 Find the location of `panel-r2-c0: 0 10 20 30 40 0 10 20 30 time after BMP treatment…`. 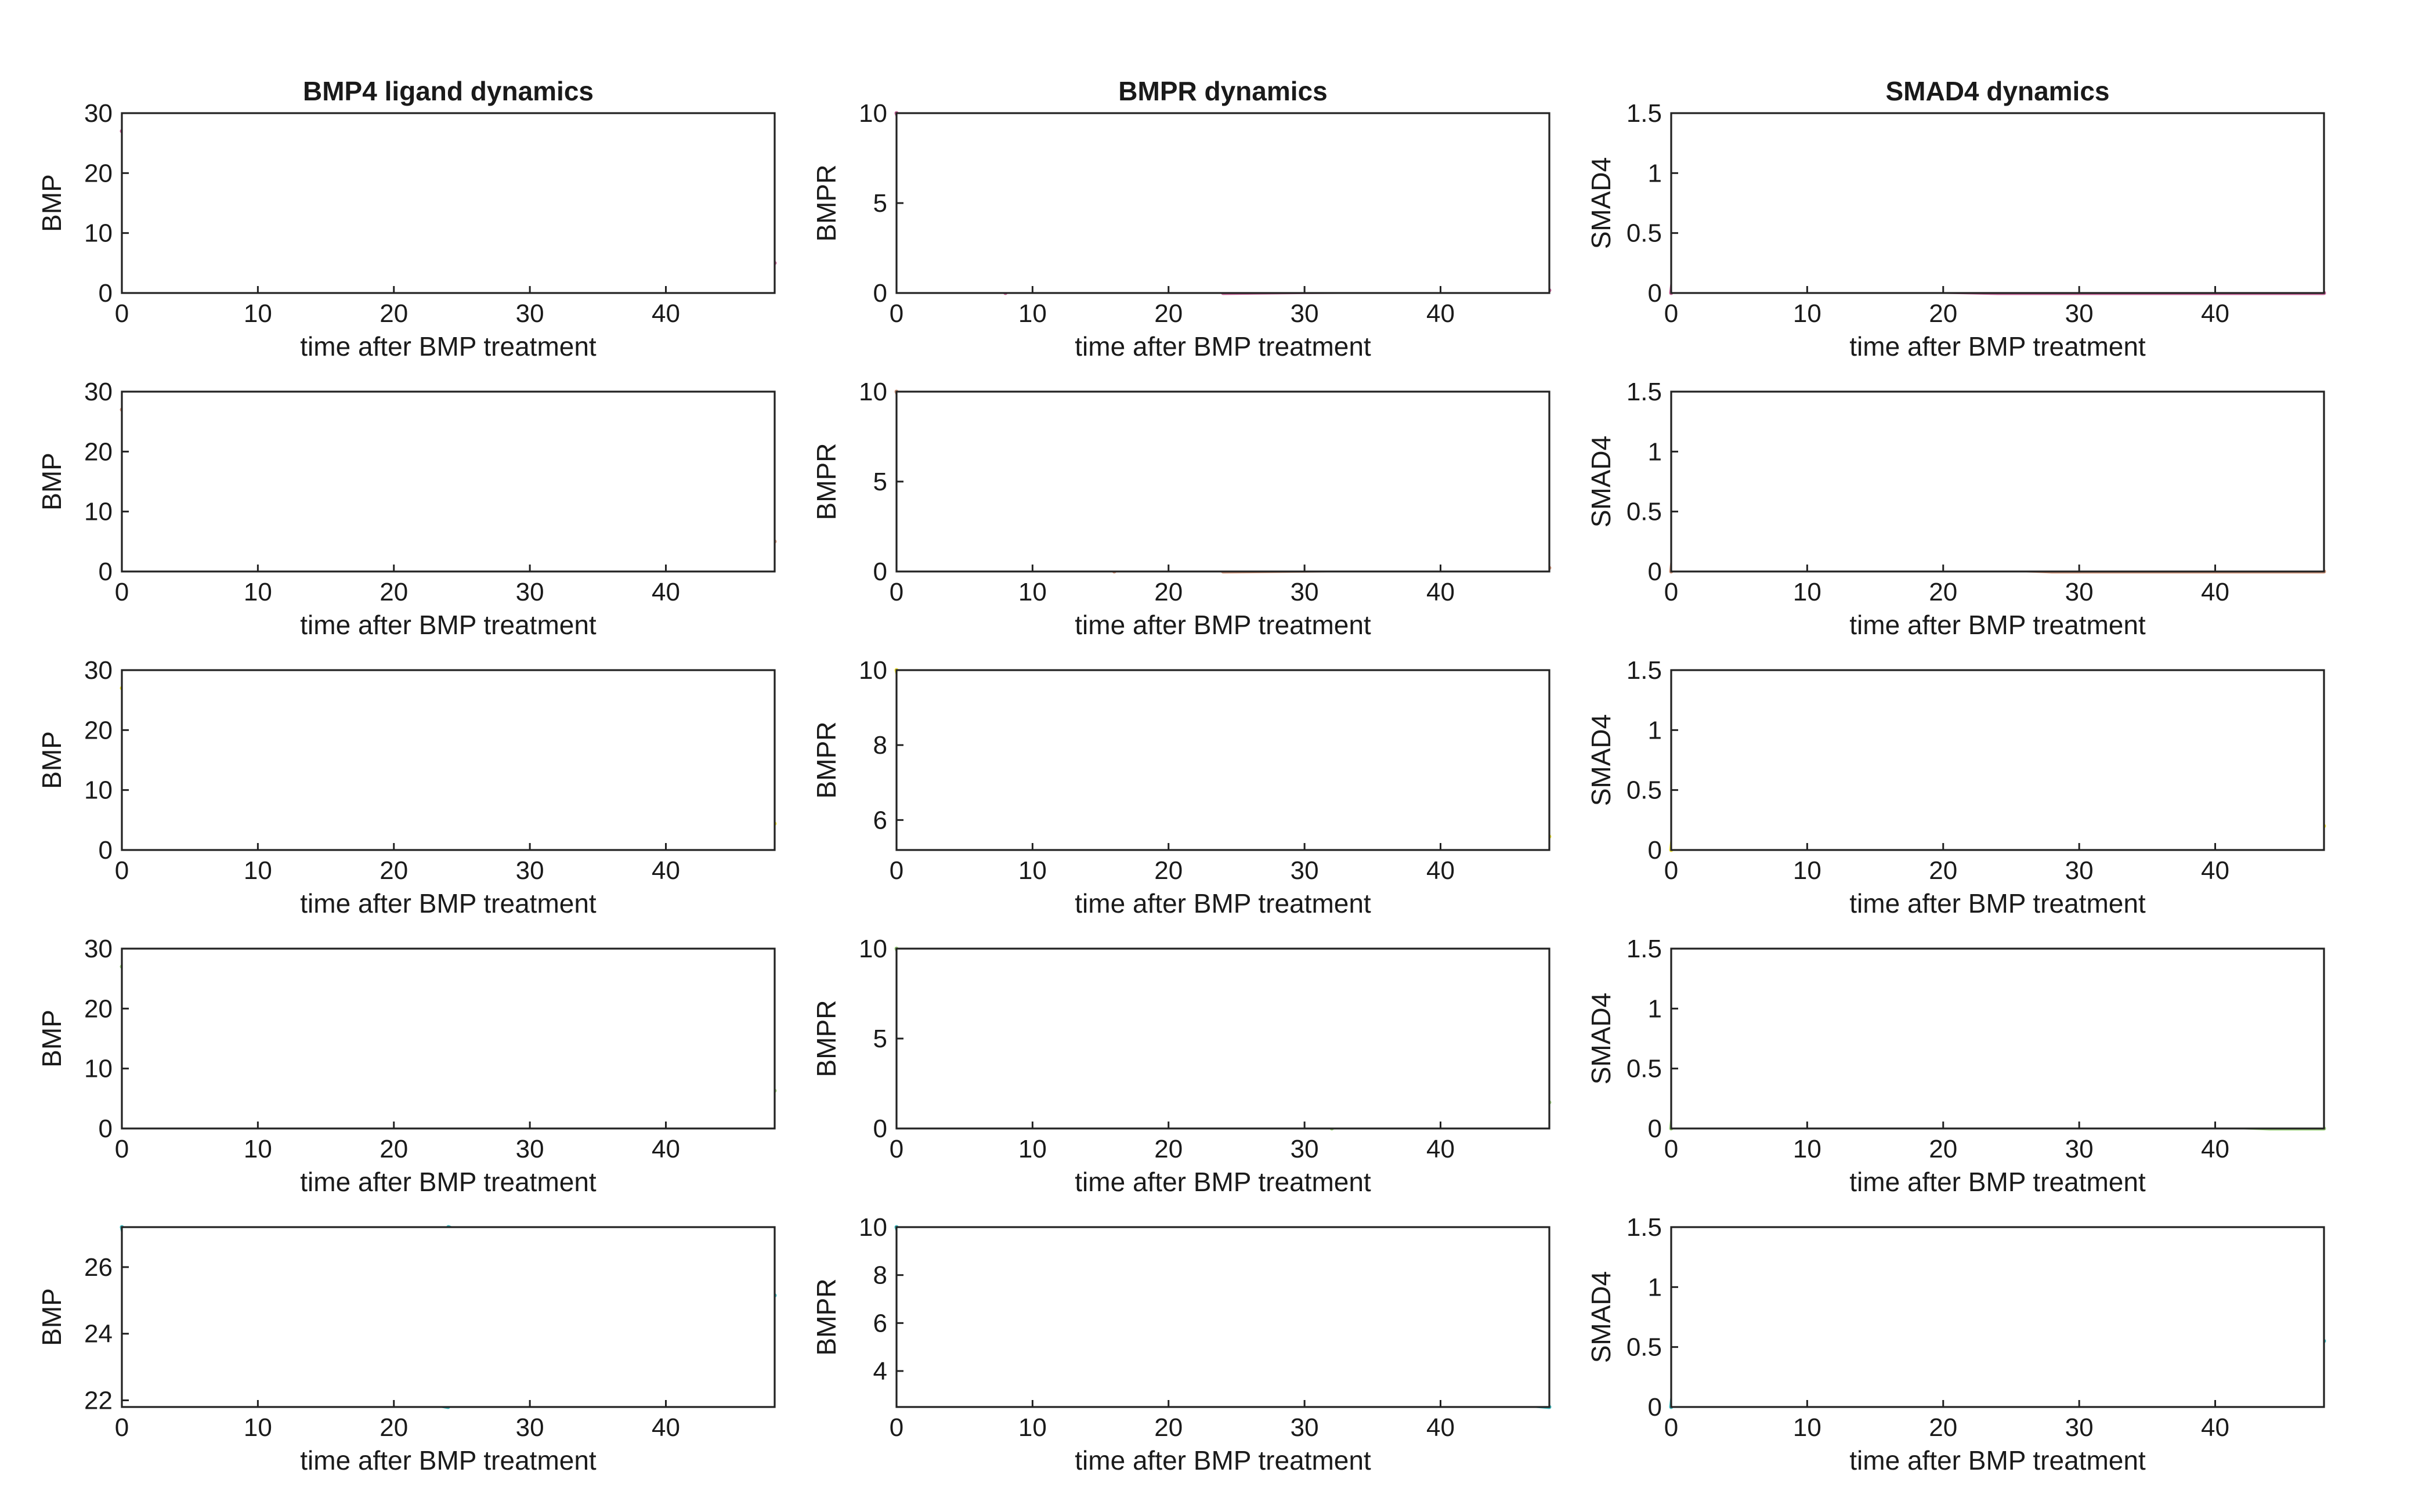

panel-r2-c0: 0 10 20 30 40 0 10 20 30 time after BMP treatment… is located at coordinates (407, 787).